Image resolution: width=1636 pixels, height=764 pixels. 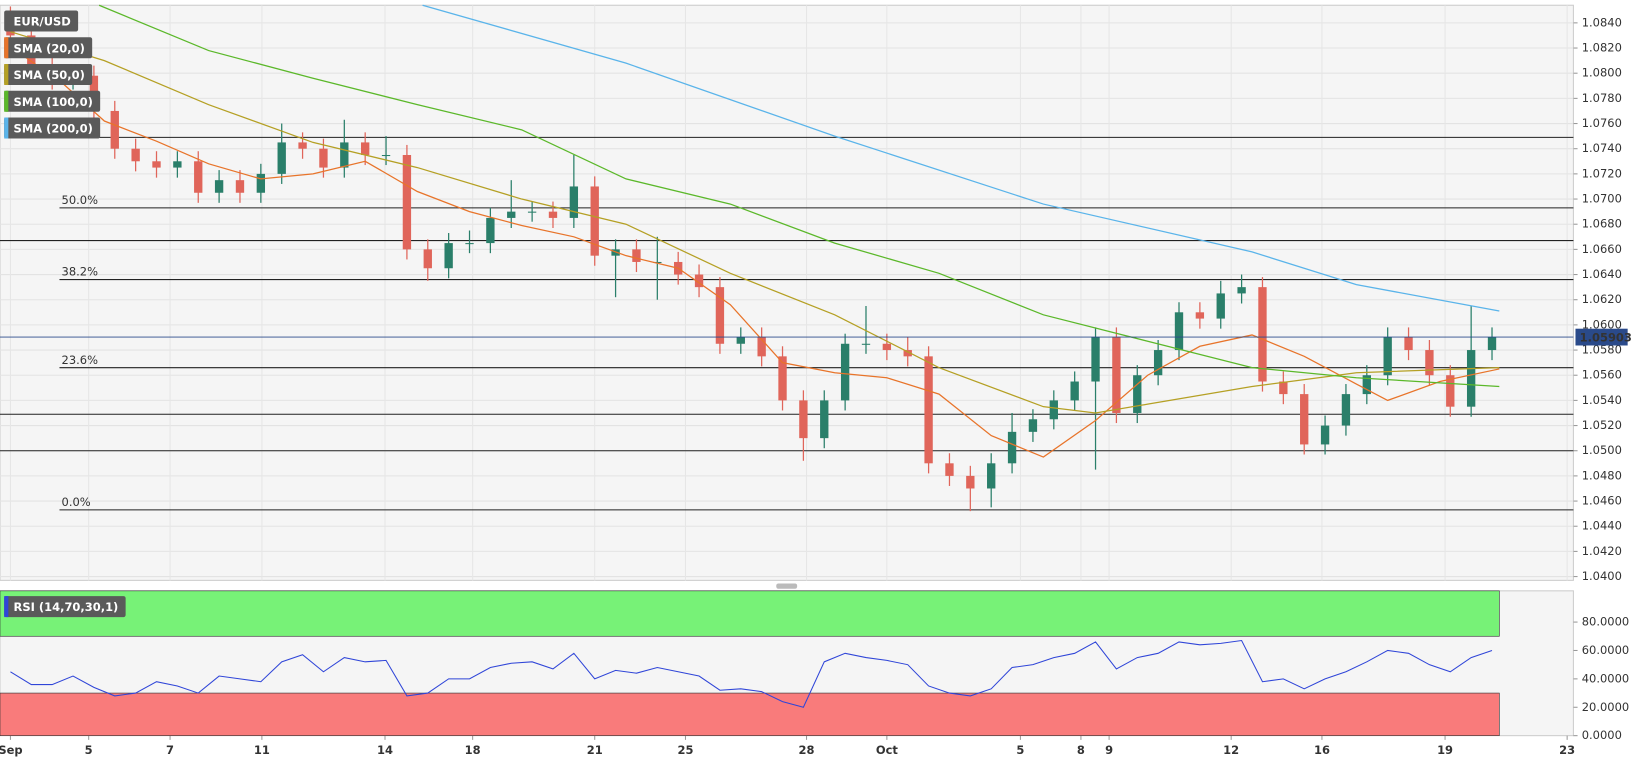 I want to click on last-price-label: 1.05903, so click(x=1606, y=338).